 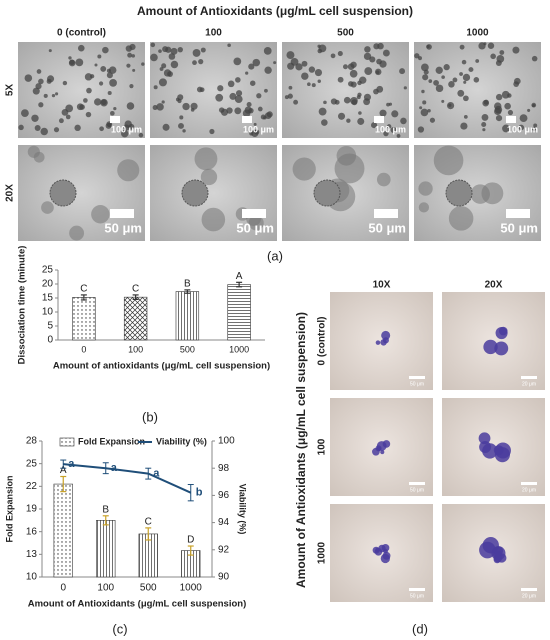 I want to click on significance-letter: a, so click(x=156, y=474).